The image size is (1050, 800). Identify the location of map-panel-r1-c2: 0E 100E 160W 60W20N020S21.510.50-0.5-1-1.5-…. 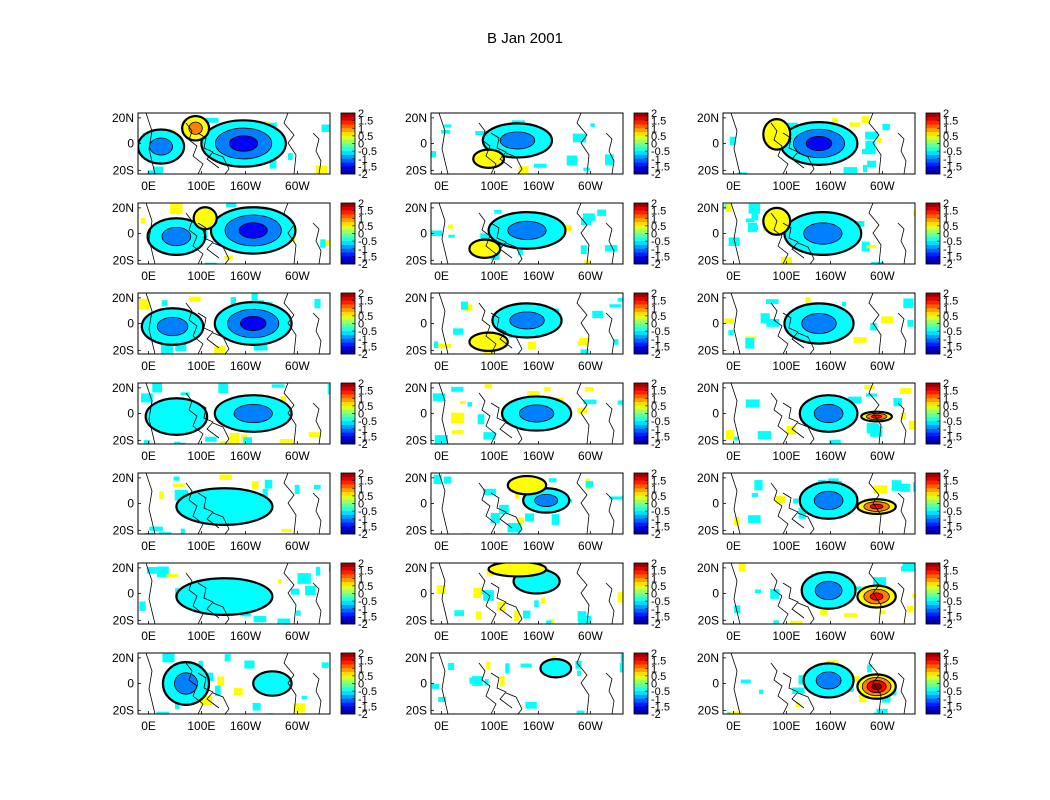
(537, 150).